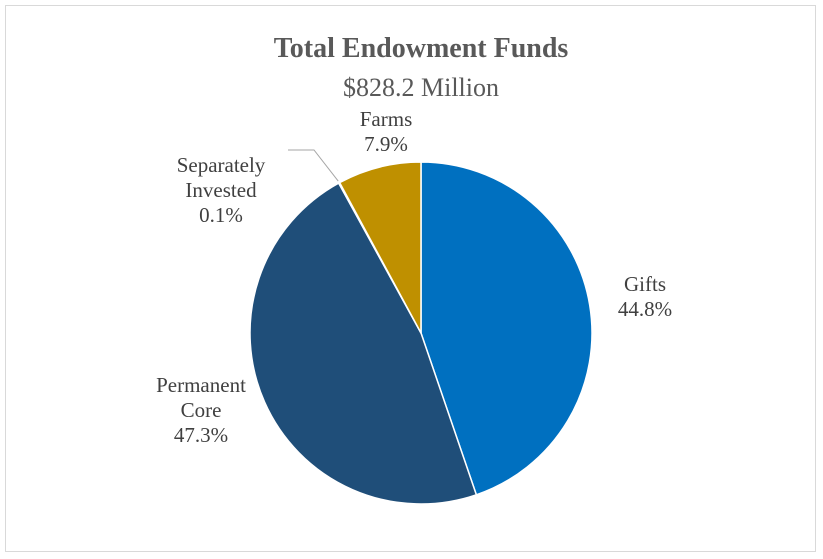 The image size is (823, 559). What do you see at coordinates (386, 131) in the screenshot?
I see `data-label-farms: Farms 7.9%` at bounding box center [386, 131].